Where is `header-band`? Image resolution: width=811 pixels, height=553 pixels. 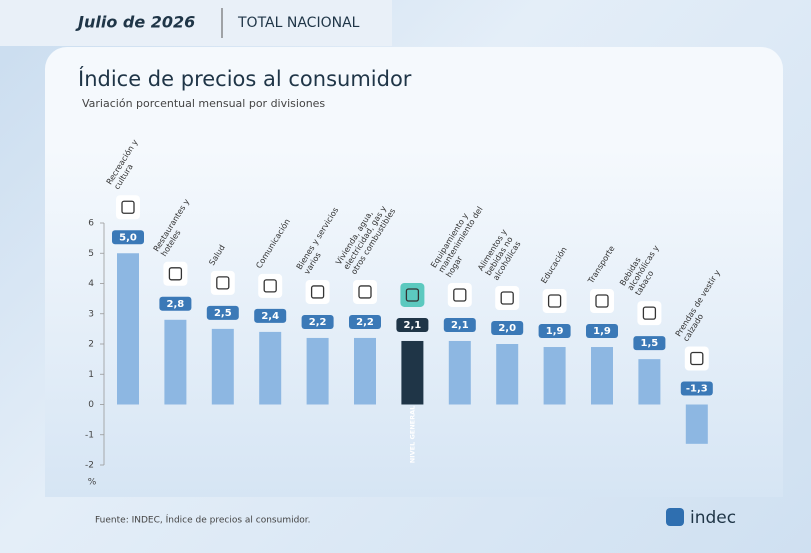
header-band is located at coordinates (196, 23).